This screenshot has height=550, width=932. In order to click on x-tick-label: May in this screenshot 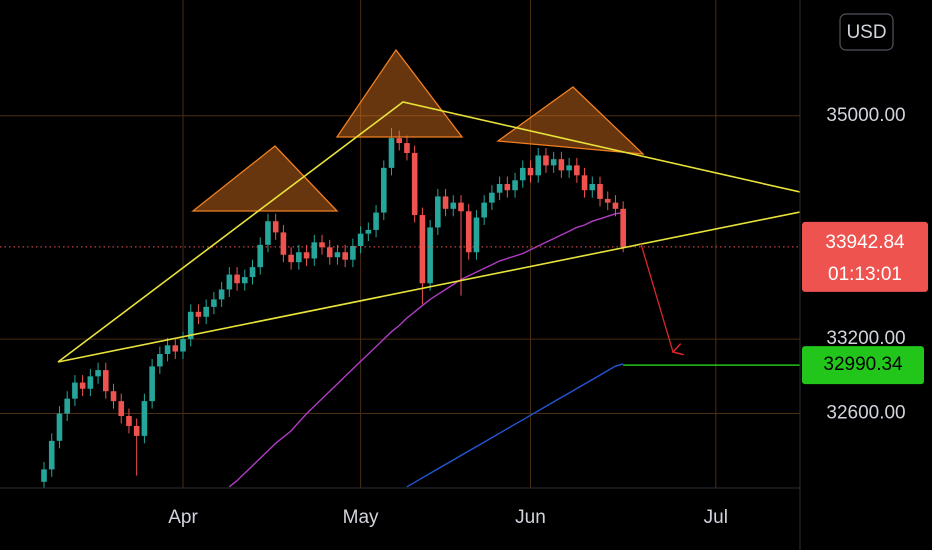, I will do `click(361, 517)`.